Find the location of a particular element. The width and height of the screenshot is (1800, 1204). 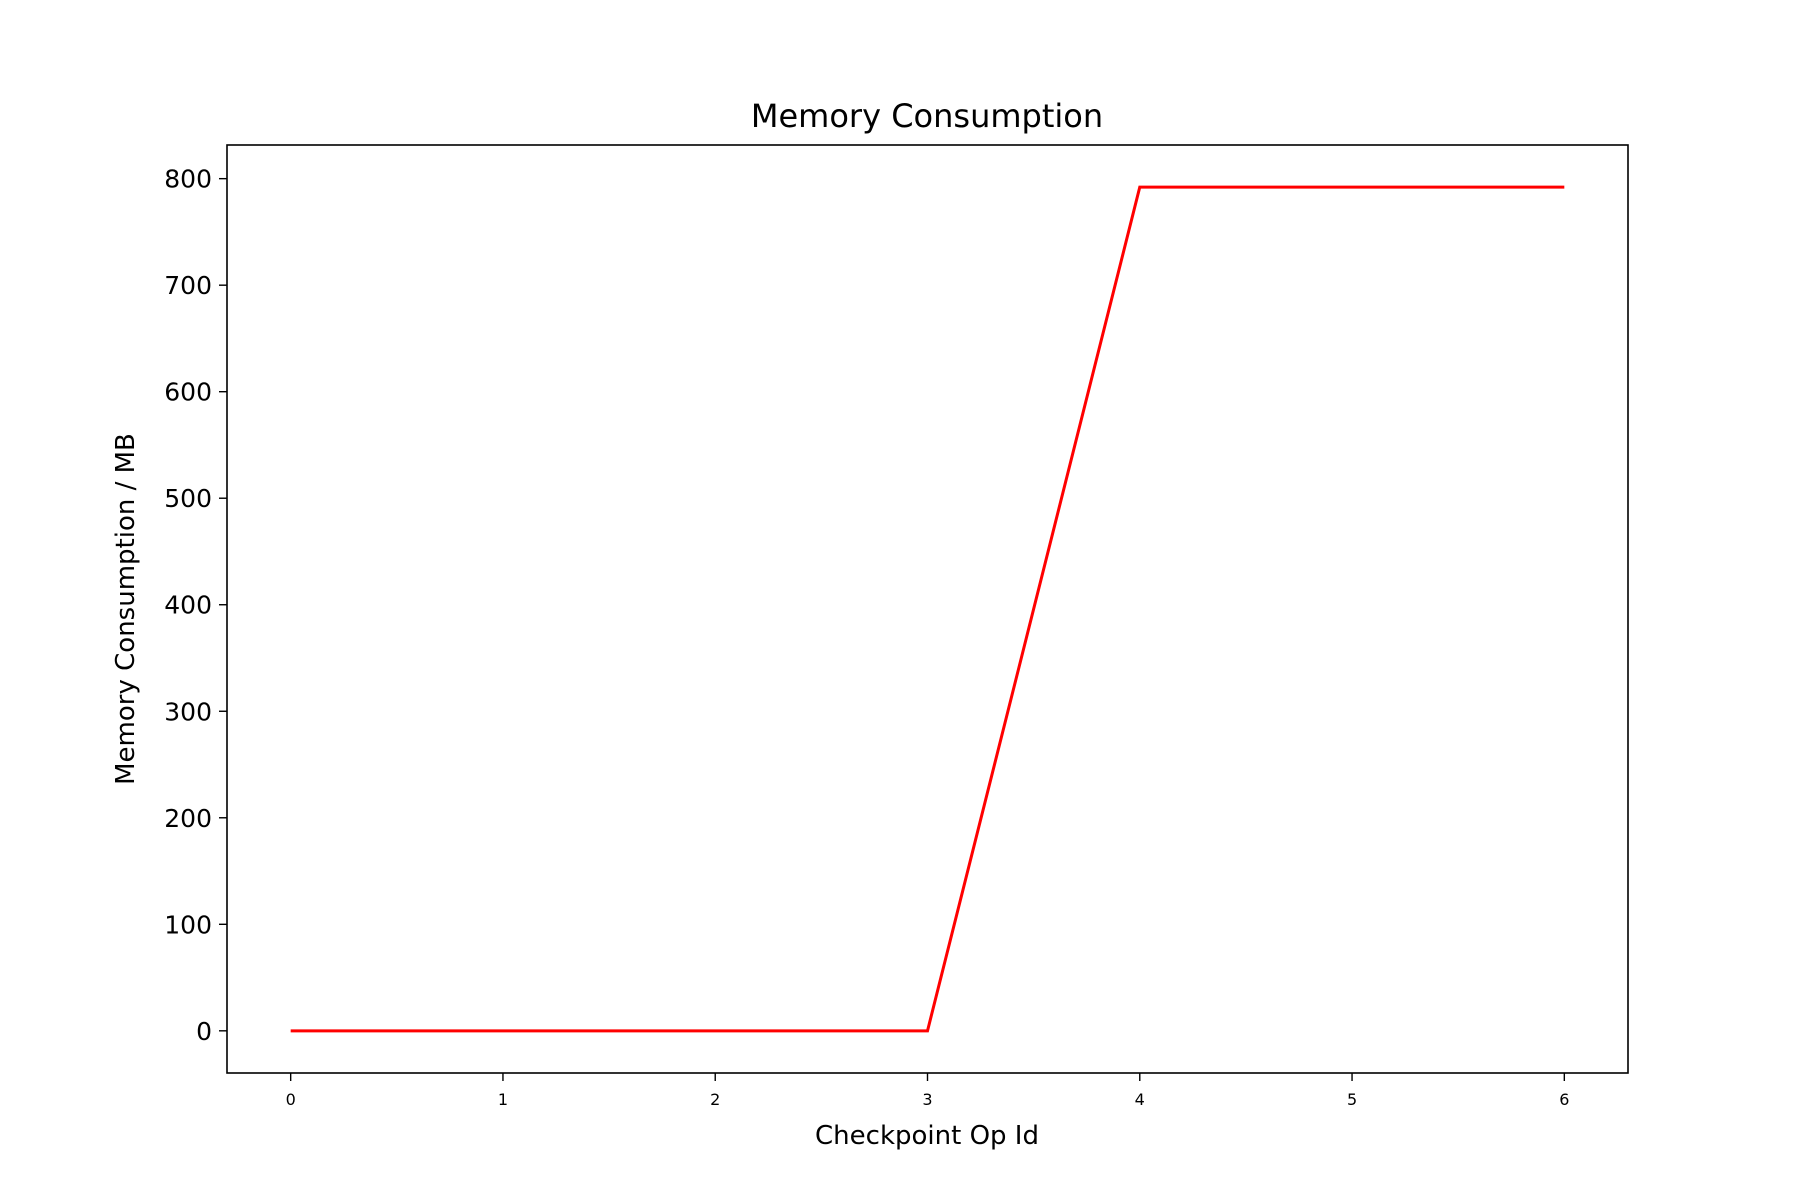

y-tick-label: 500 is located at coordinates (188, 498).